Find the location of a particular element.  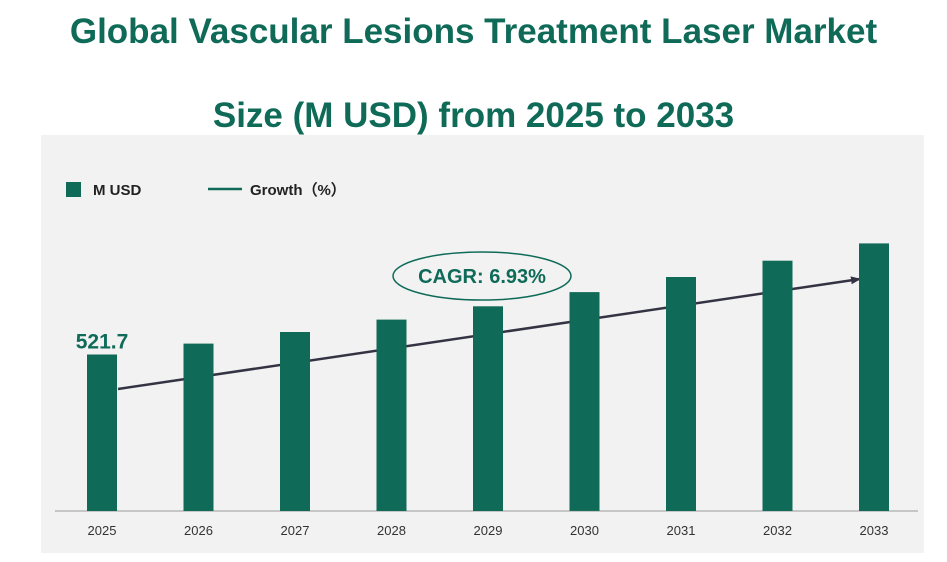

bar-2030 is located at coordinates (584, 401).